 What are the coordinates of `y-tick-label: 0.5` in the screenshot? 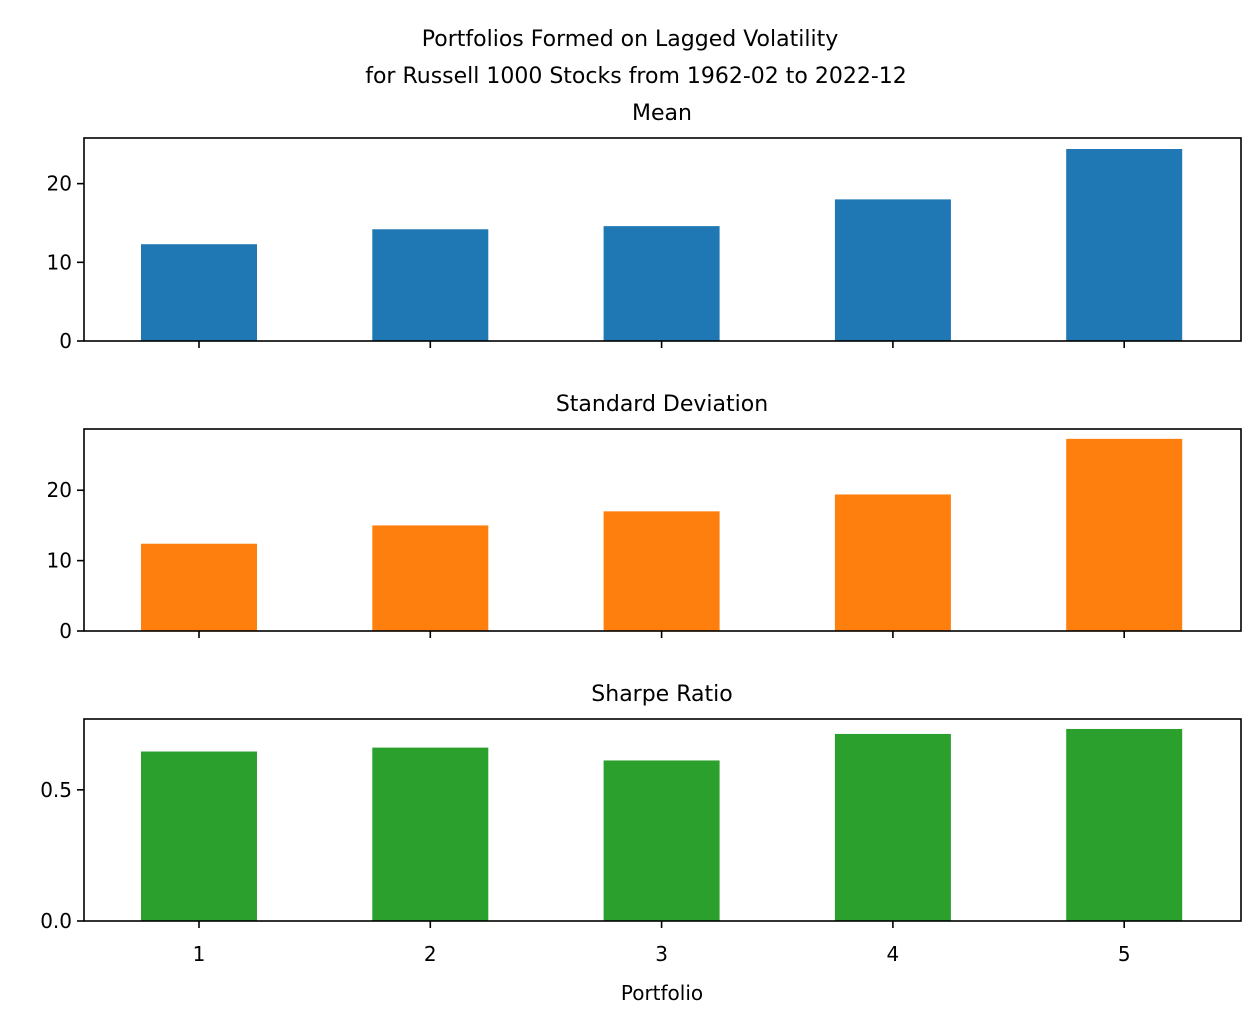 It's located at (56, 790).